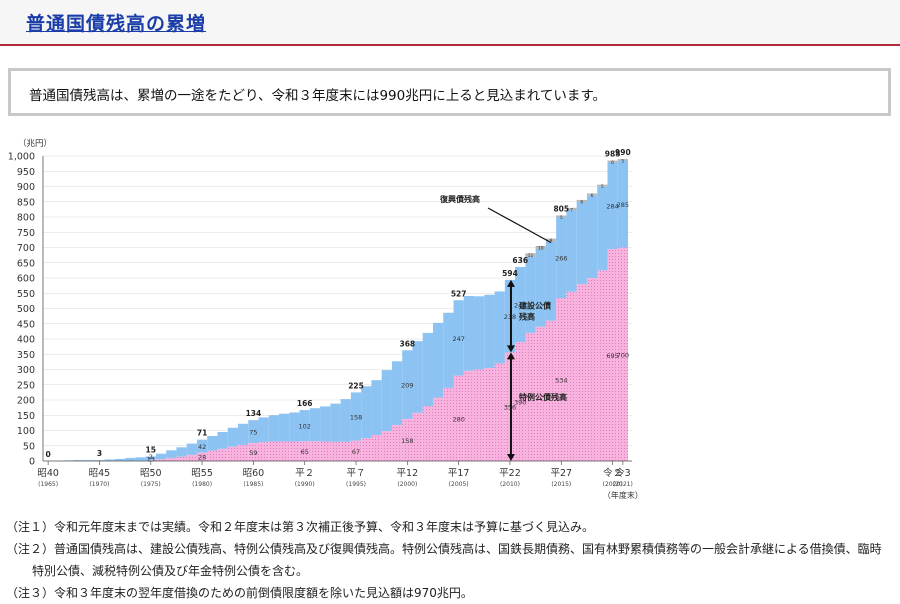 This screenshot has width=900, height=604. What do you see at coordinates (26, 416) in the screenshot?
I see `y-tick-label: 150` at bounding box center [26, 416].